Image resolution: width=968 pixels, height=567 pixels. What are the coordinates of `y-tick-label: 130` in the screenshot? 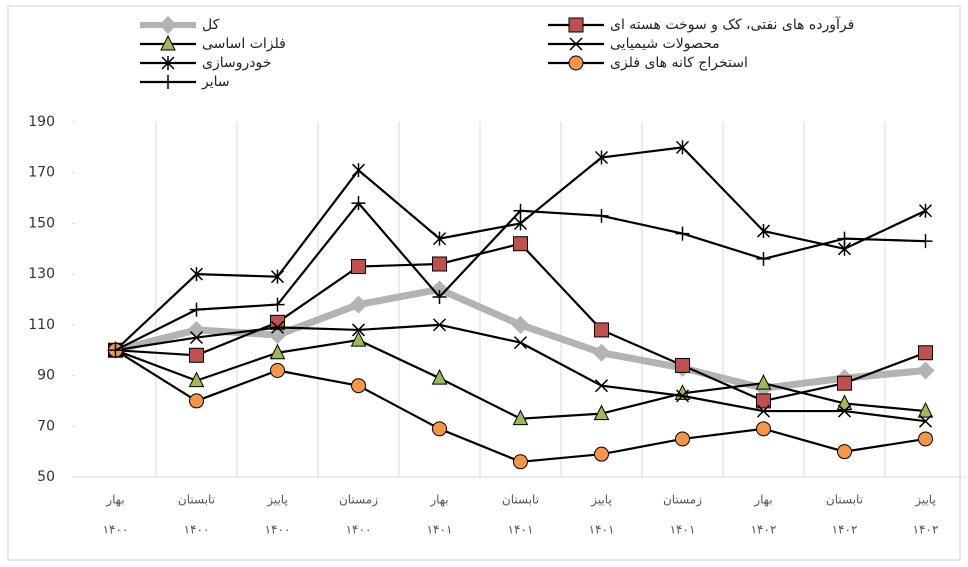 It's located at (41, 274).